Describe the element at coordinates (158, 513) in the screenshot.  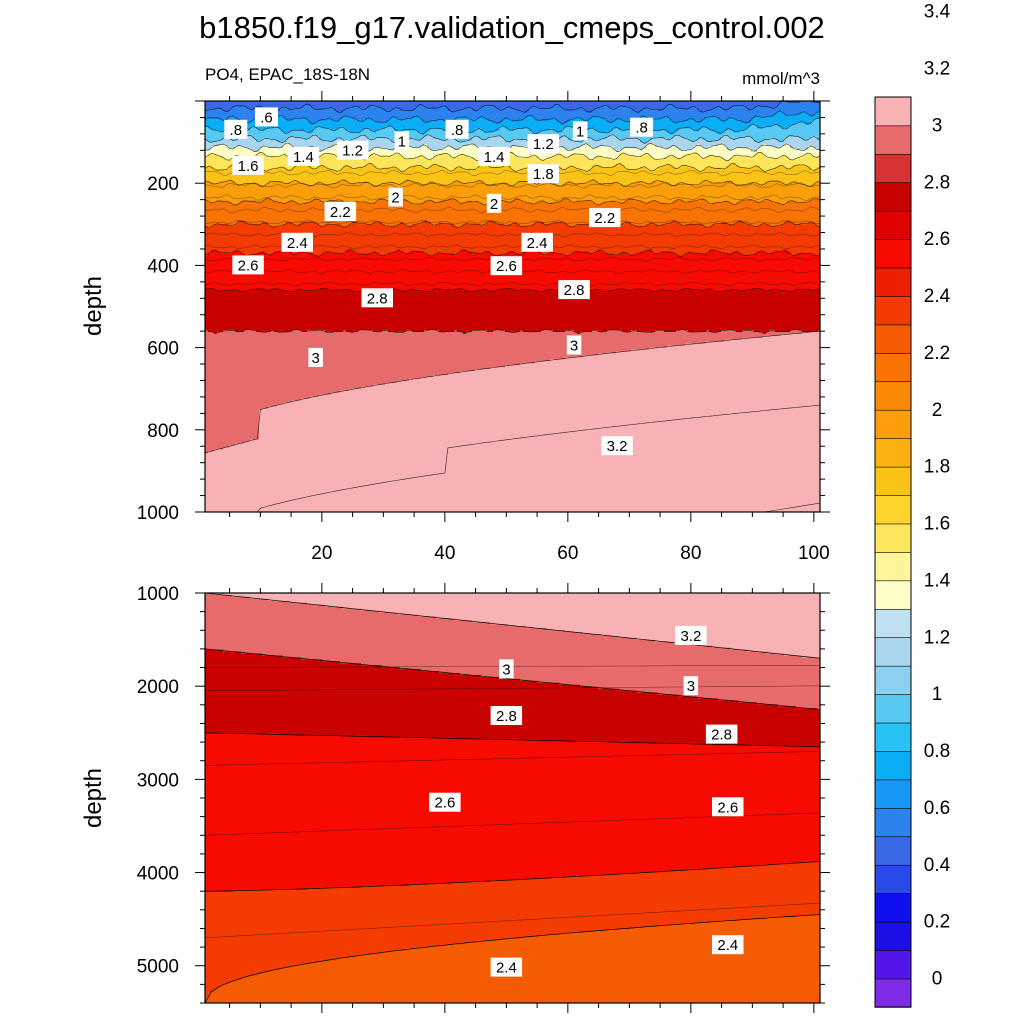
I see `y-tick-label: 1000` at that location.